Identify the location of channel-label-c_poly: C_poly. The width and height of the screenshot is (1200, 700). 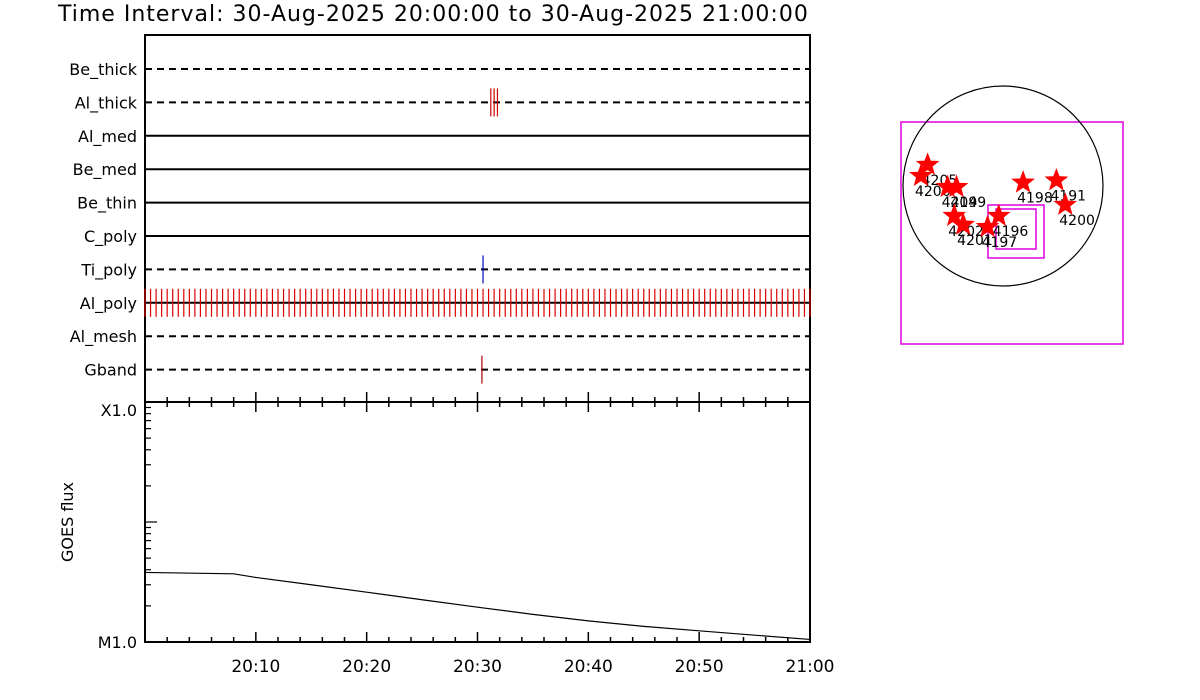
(110, 237).